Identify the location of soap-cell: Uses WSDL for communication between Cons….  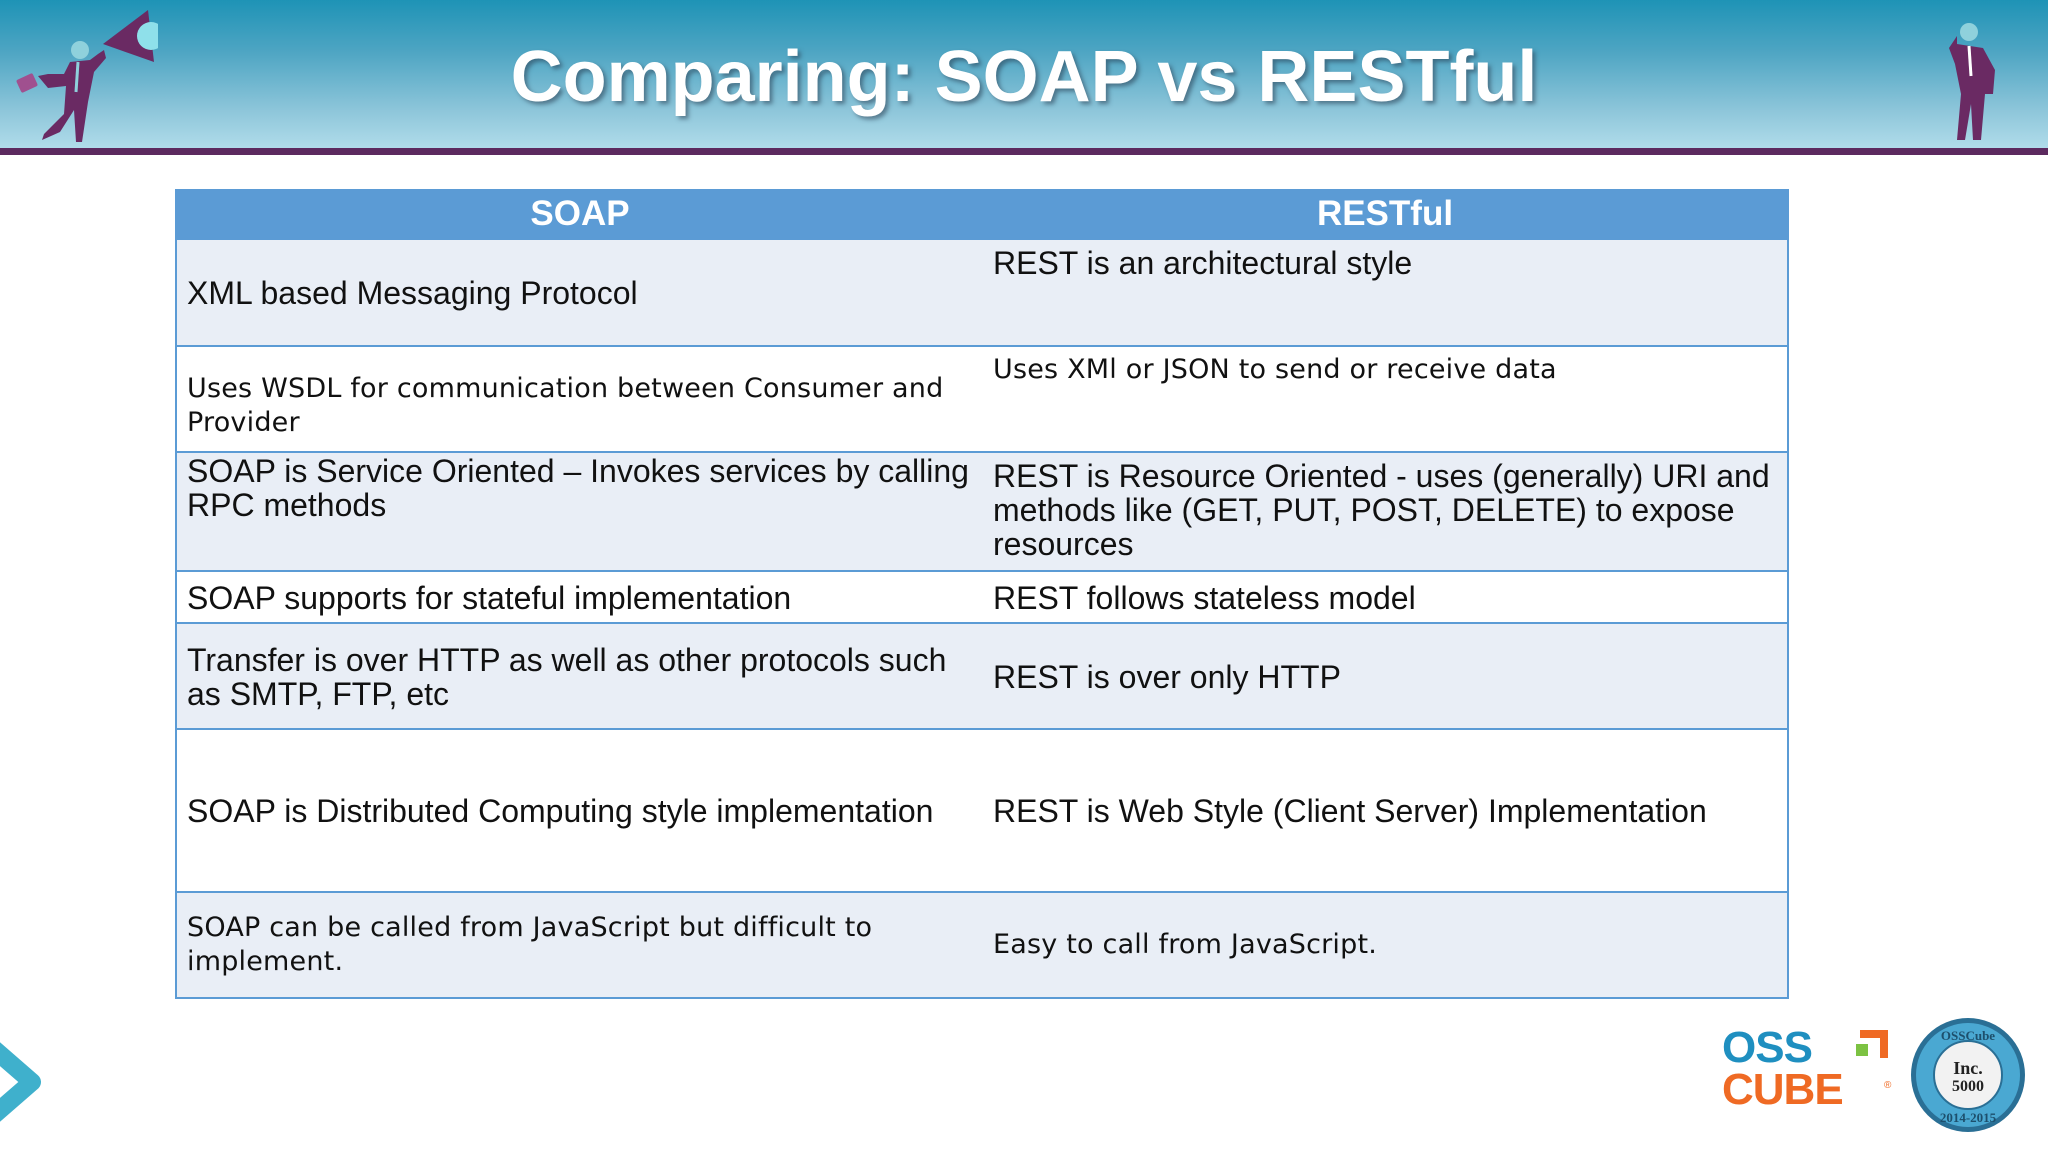
(565, 405).